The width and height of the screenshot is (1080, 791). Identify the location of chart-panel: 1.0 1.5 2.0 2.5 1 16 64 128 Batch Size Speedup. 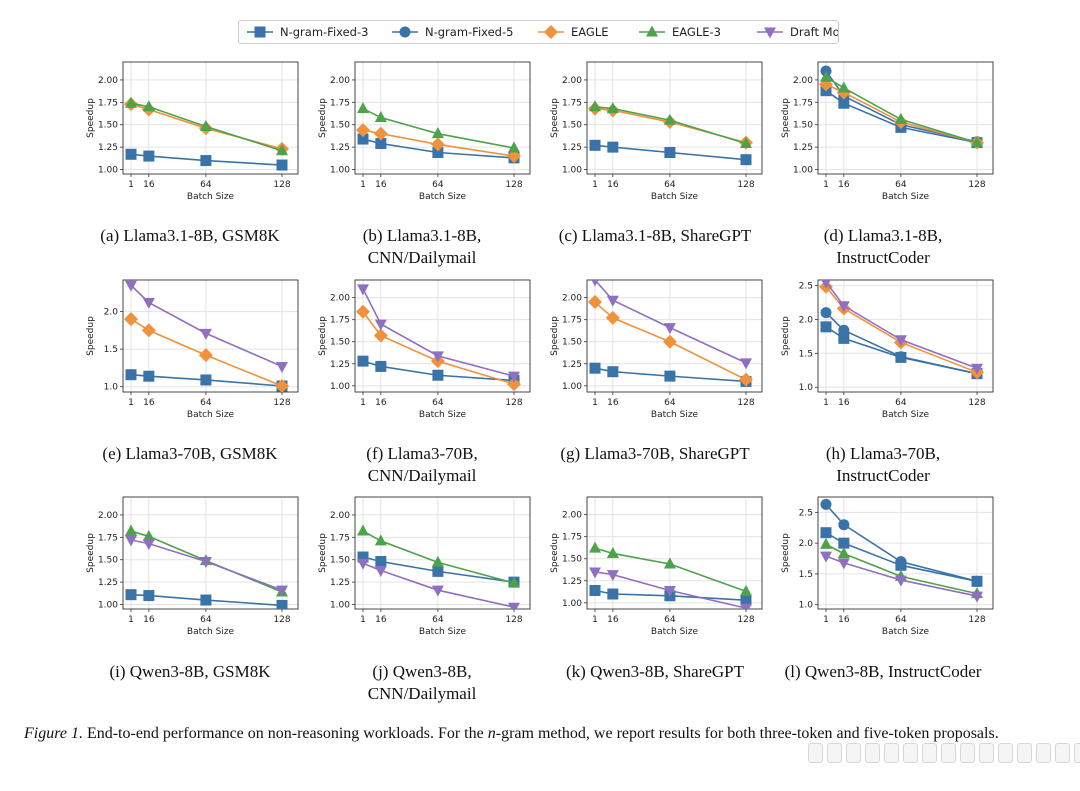
(887, 349).